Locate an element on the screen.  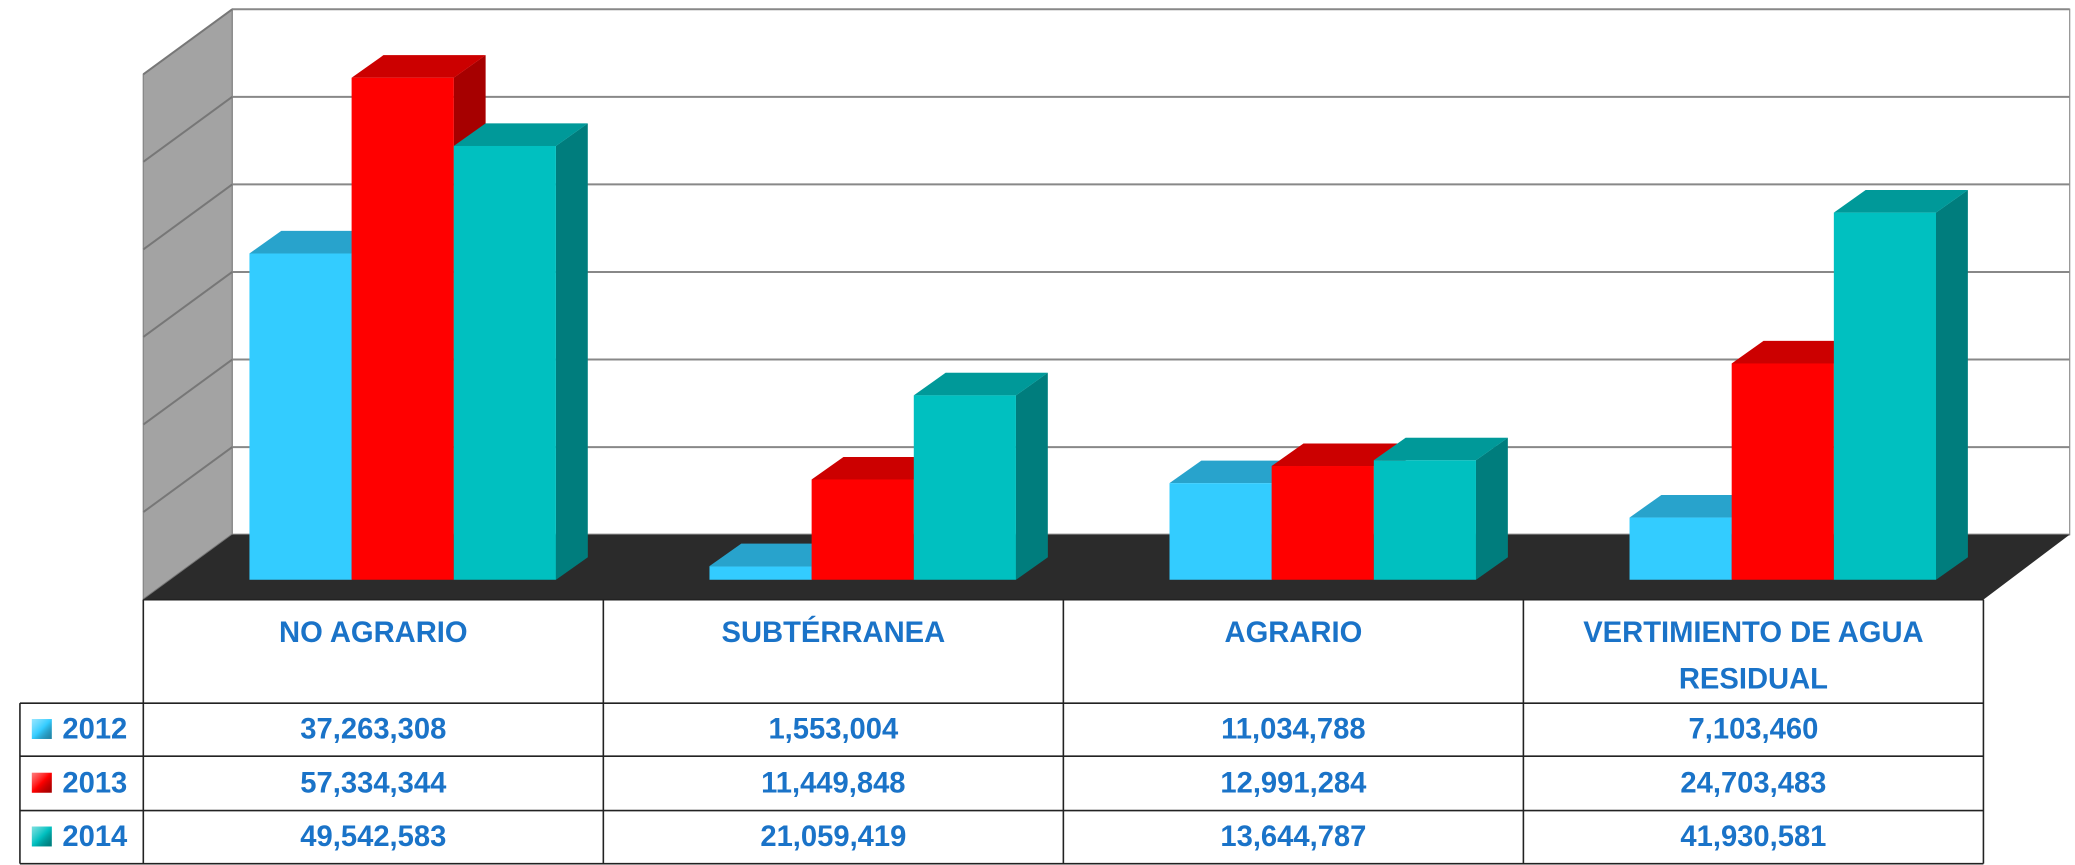
category-label: SUBTÉRRANEA is located at coordinates (834, 632).